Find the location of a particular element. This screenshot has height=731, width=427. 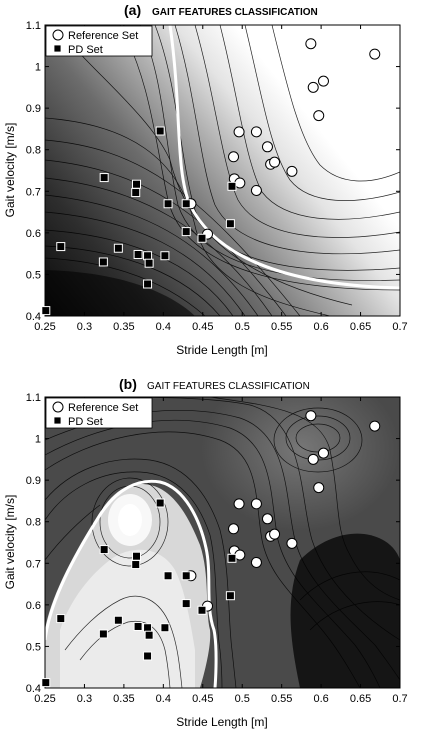

chart-a-legend-square-marker is located at coordinates (57, 48).